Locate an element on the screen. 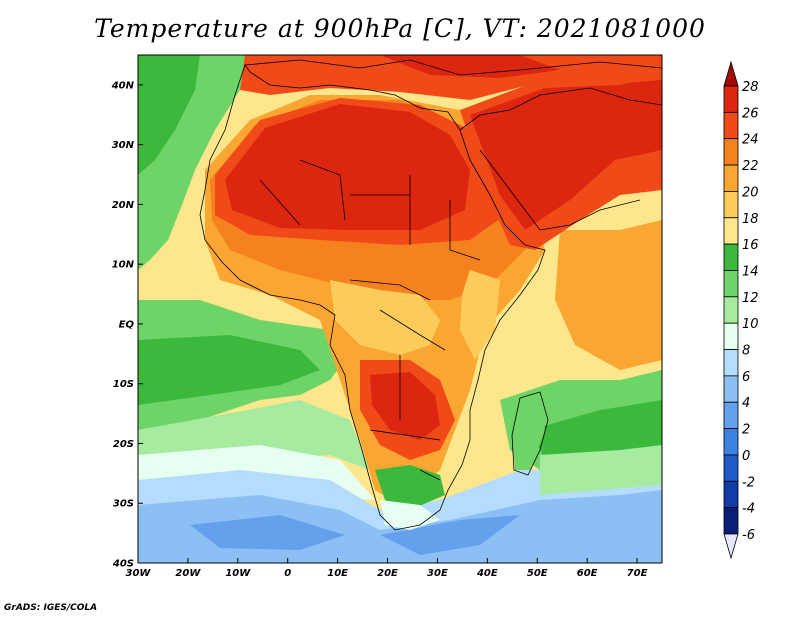 Image resolution: width=800 pixels, height=618 pixels. lon-tick-label: 0 is located at coordinates (287, 573).